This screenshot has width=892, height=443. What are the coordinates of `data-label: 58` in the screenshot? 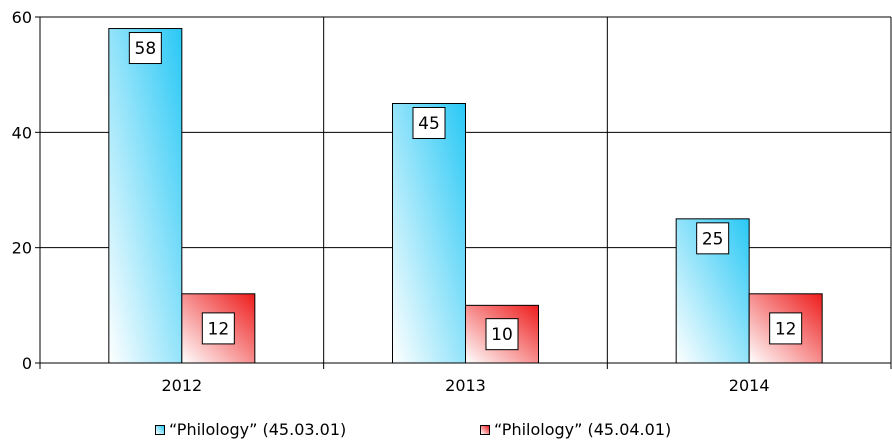 It's located at (146, 49).